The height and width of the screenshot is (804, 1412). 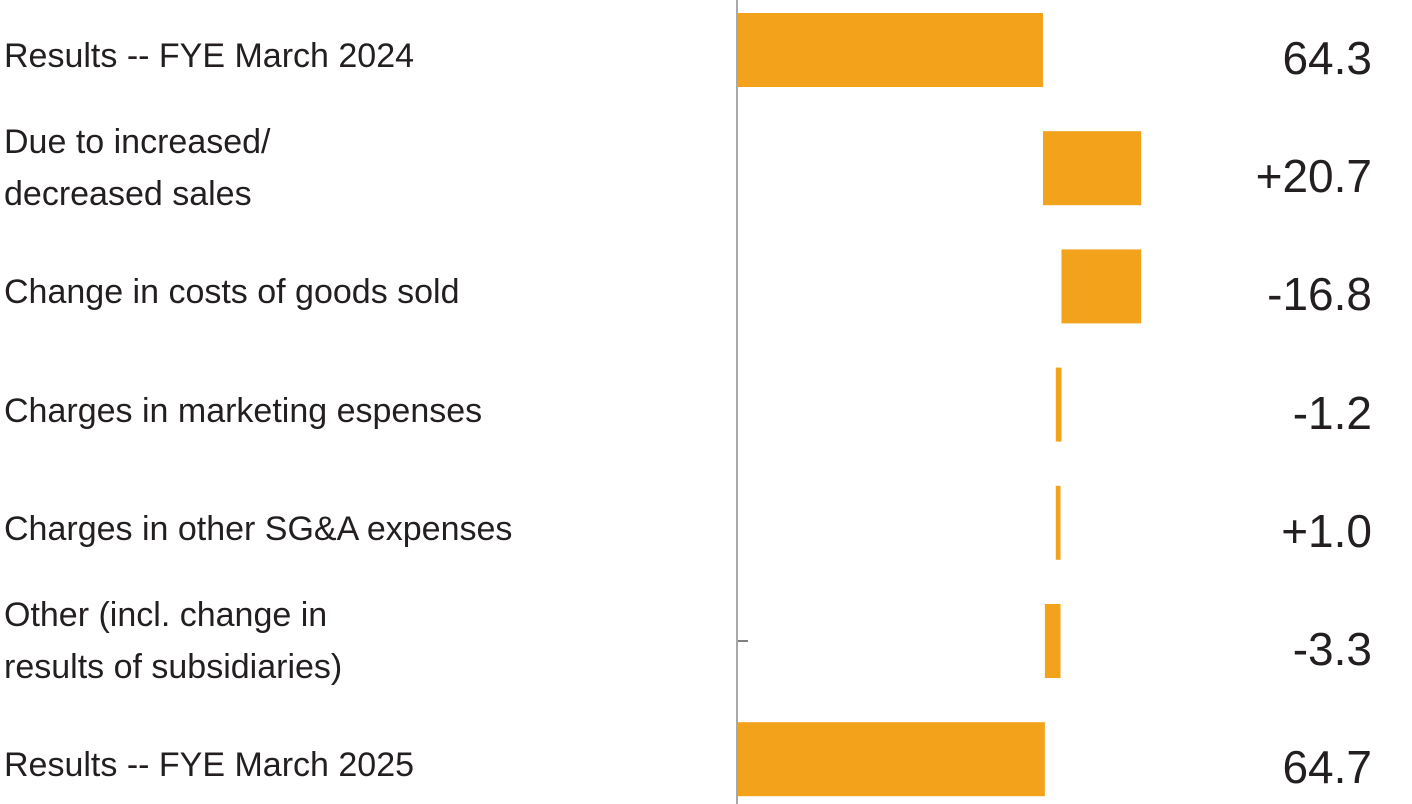 What do you see at coordinates (137, 168) in the screenshot?
I see `category-label: Due to increased/ decreased sales` at bounding box center [137, 168].